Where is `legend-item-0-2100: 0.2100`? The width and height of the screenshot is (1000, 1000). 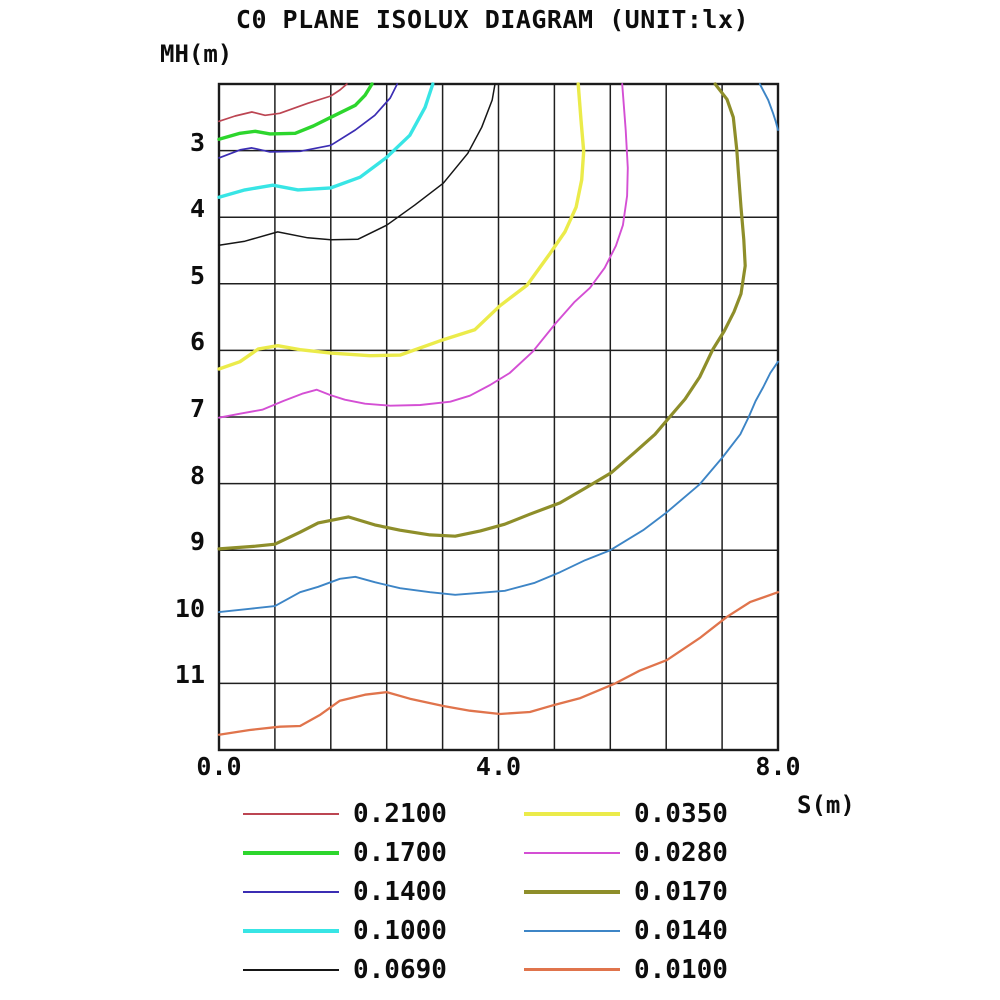 legend-item-0-2100: 0.2100 is located at coordinates (383, 814).